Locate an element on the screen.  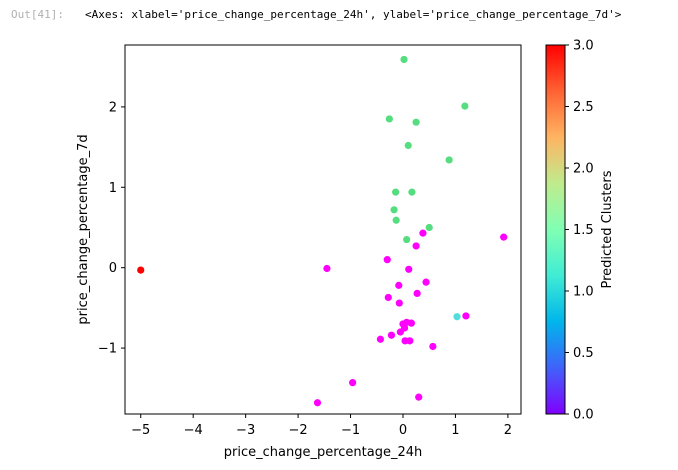
output-prompt: Out[41]: is located at coordinates (37, 14).